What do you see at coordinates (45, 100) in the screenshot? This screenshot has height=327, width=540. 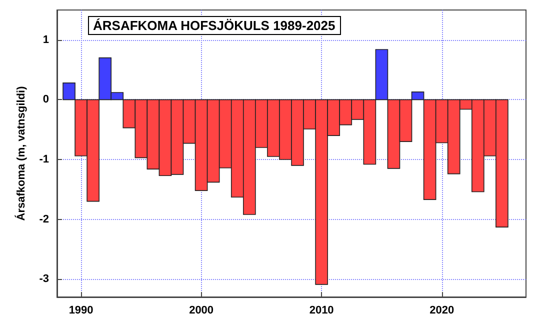 I see `y-tick-label: 0` at bounding box center [45, 100].